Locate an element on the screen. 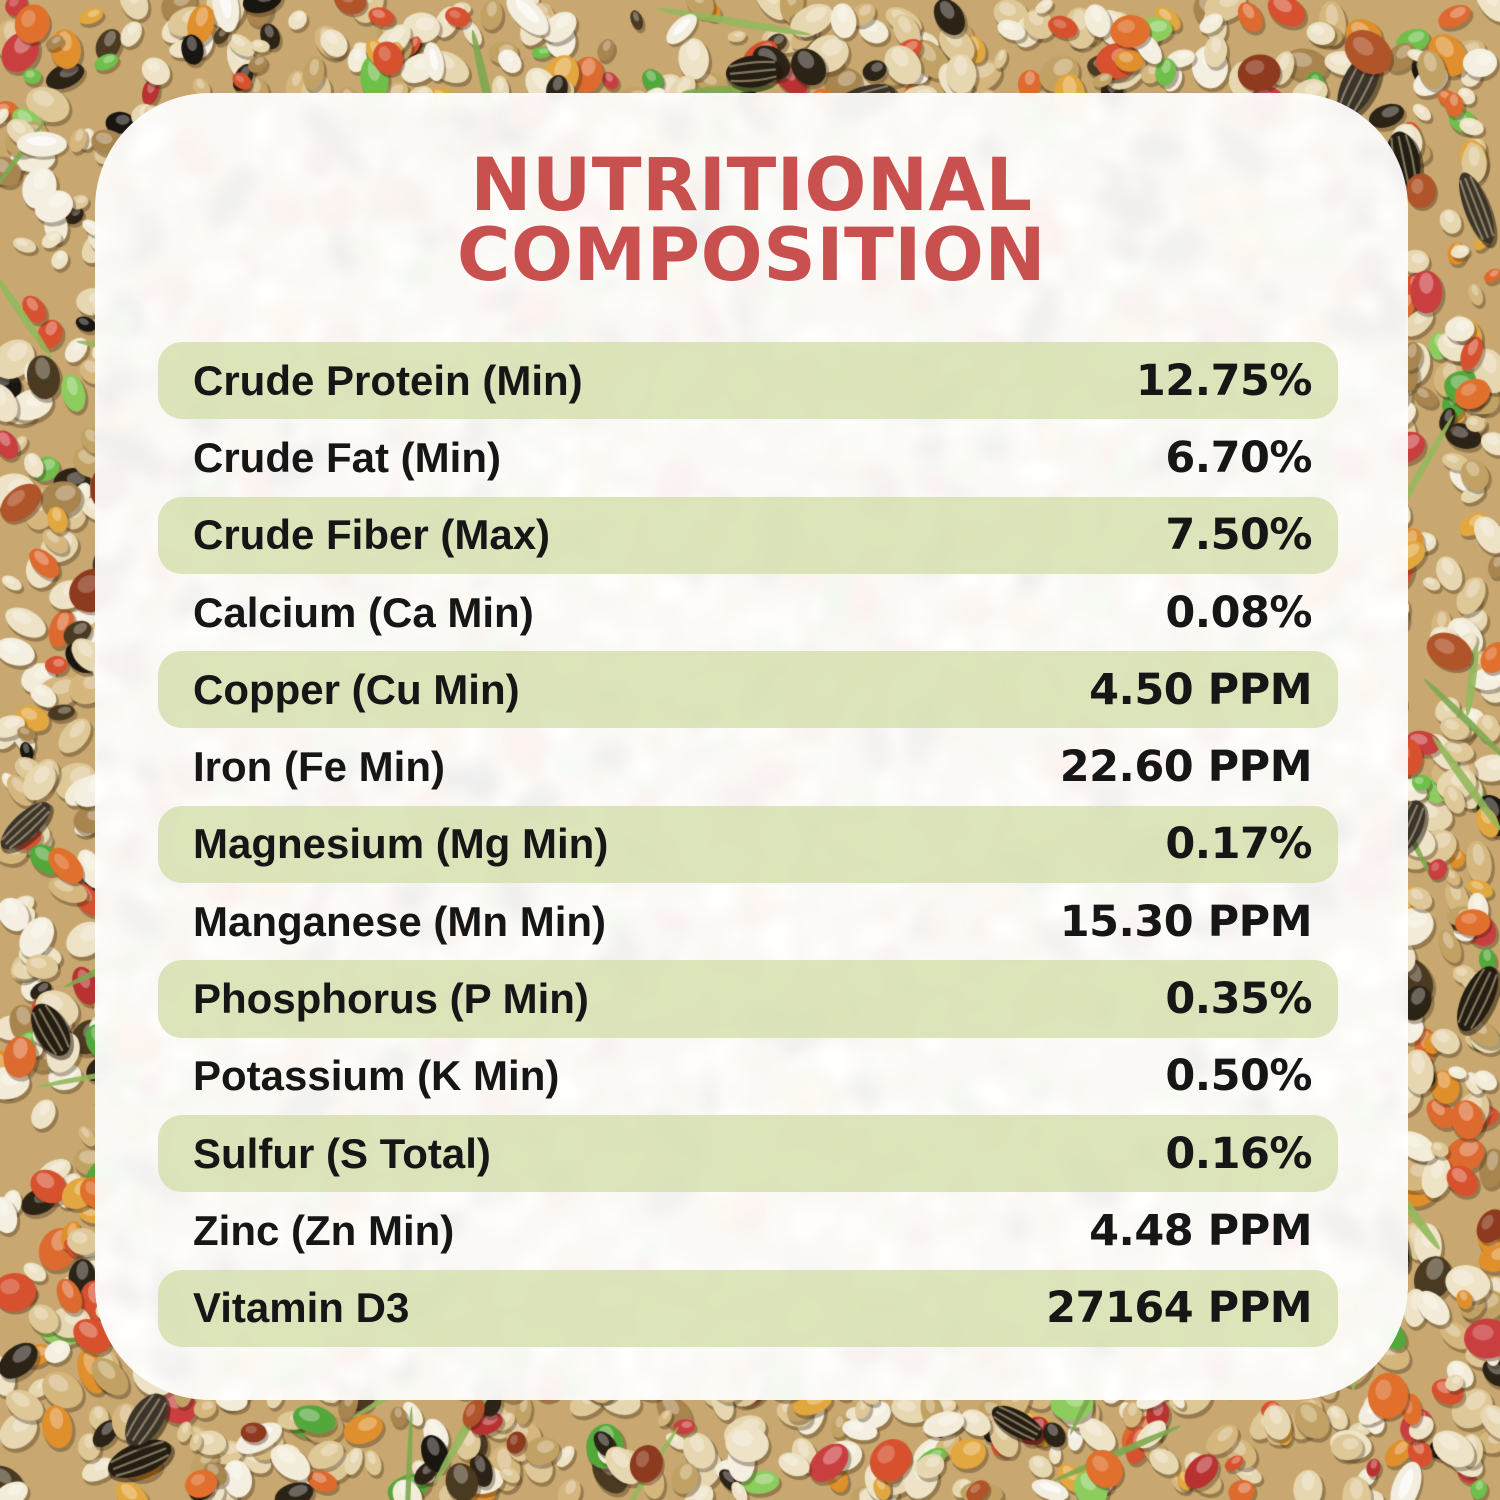 The image size is (1500, 1500). nutrient-value: 0.08% is located at coordinates (1238, 612).